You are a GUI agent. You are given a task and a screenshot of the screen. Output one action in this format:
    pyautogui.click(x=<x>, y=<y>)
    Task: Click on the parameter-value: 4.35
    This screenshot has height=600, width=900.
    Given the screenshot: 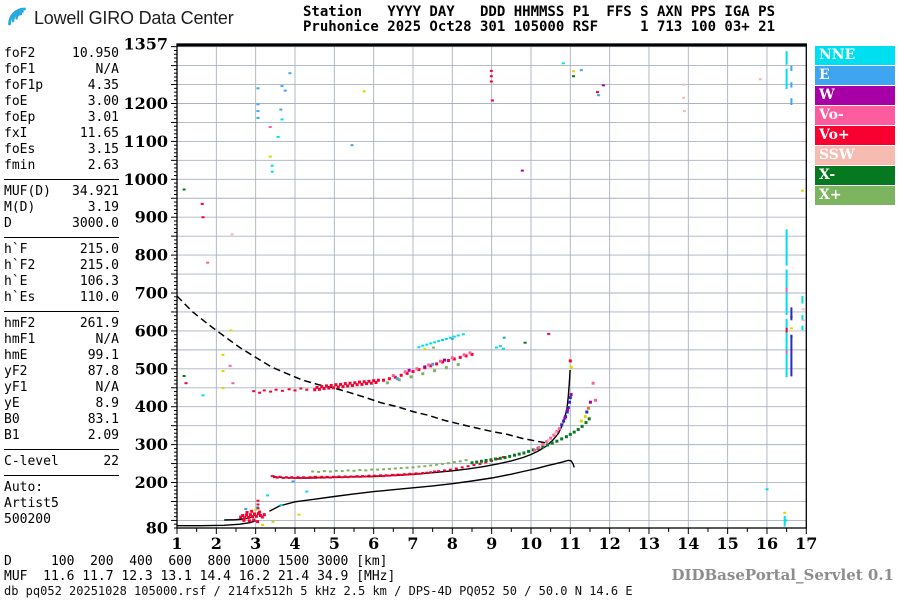 What is the action you would take?
    pyautogui.click(x=103, y=85)
    